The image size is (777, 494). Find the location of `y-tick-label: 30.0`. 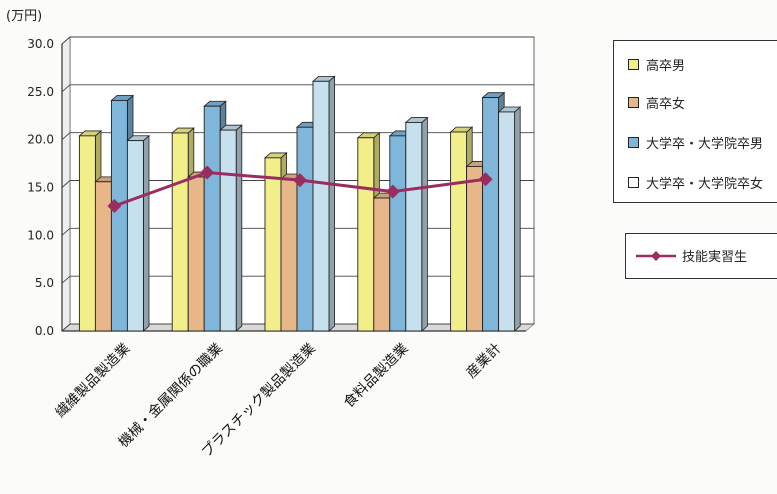

y-tick-label: 30.0 is located at coordinates (40, 44).